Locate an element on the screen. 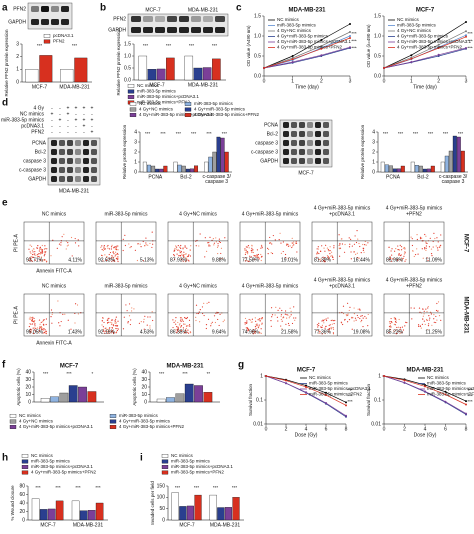 This screenshot has width=474, height=534. flow-percent: 93.71% is located at coordinates (35, 260).